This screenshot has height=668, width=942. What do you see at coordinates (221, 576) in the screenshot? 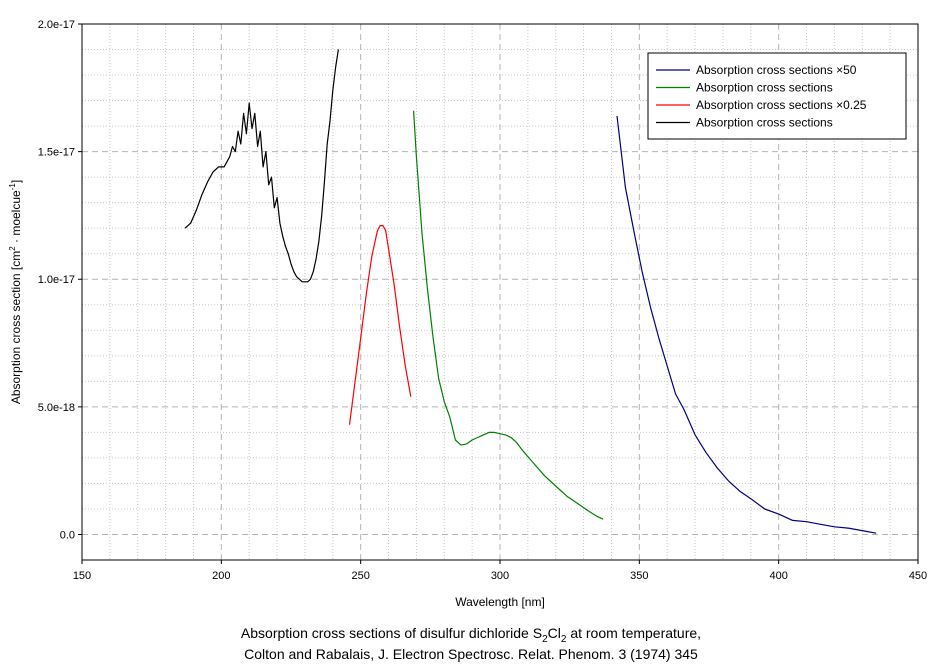
I see `x-tick-label: 200` at bounding box center [221, 576].